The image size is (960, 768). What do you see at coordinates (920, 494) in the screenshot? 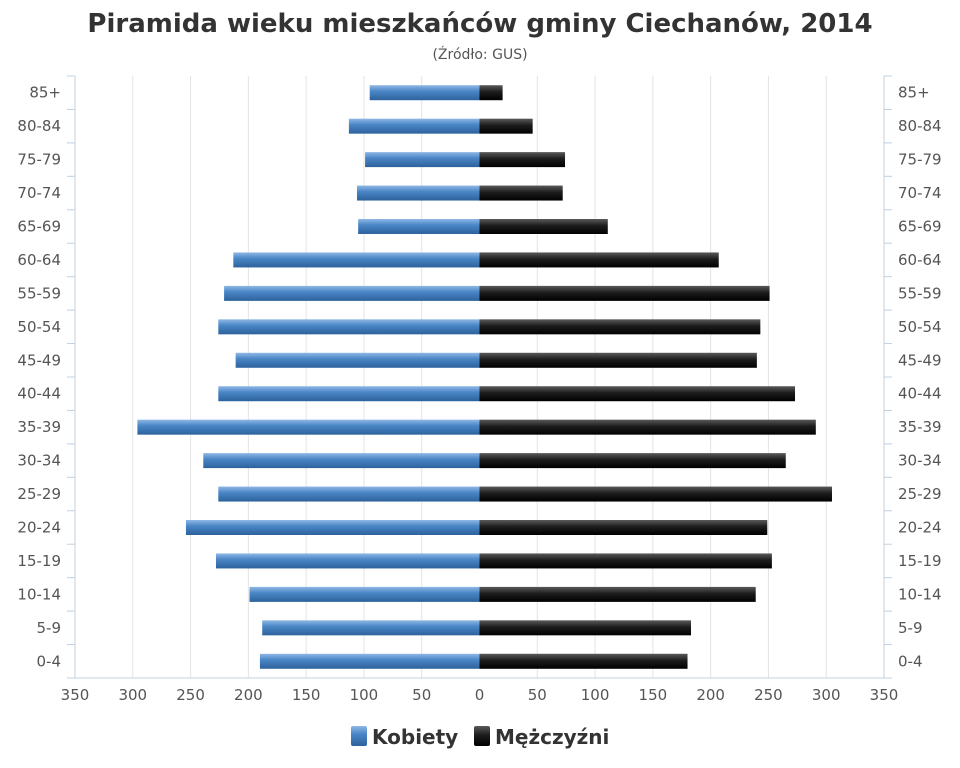
I see `category-label-right: 25-29` at bounding box center [920, 494].